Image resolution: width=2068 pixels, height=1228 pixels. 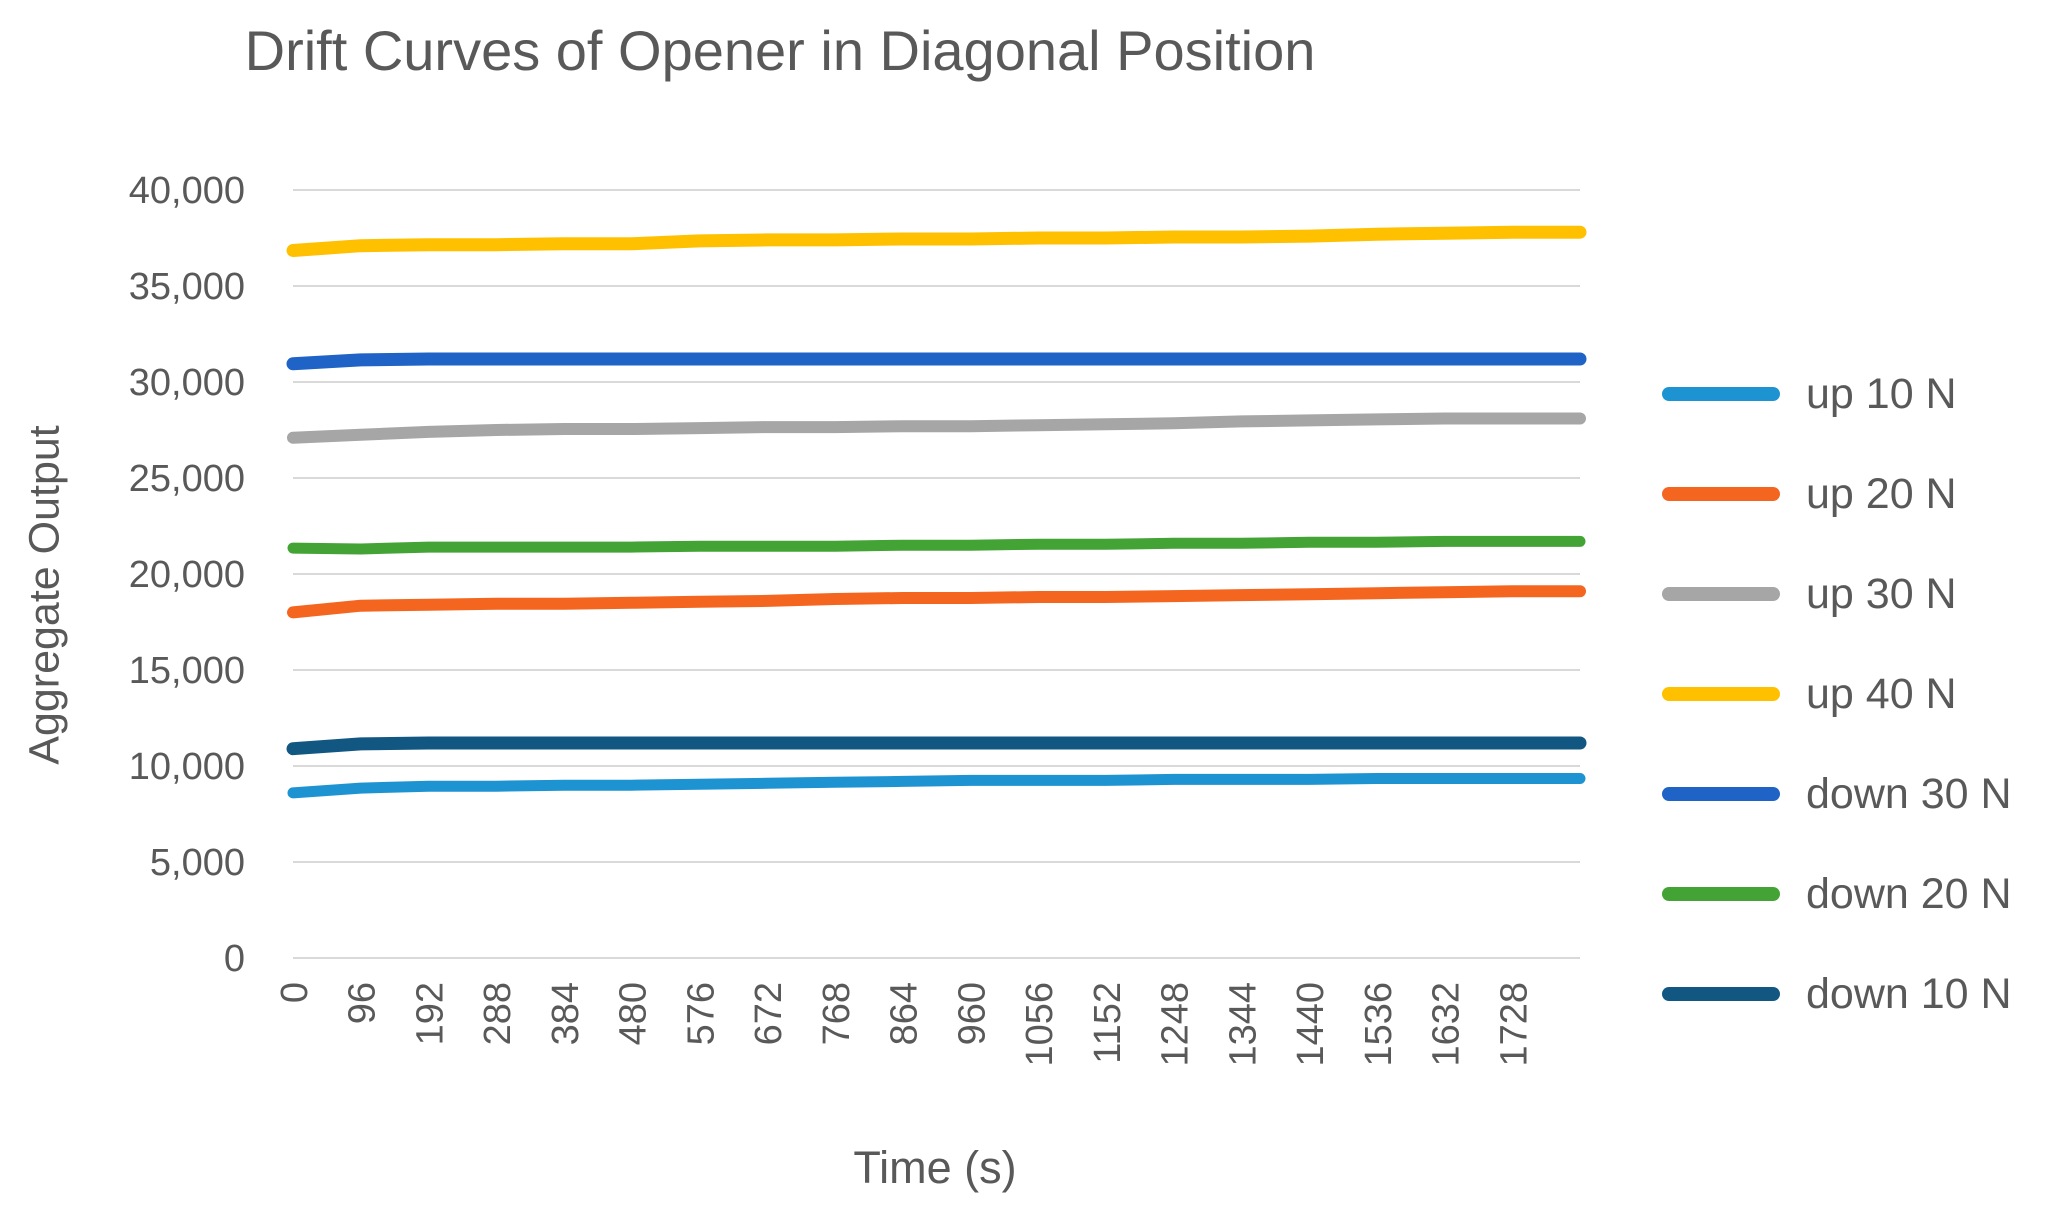 I want to click on legend-marker-up-10-n, so click(x=1721, y=394).